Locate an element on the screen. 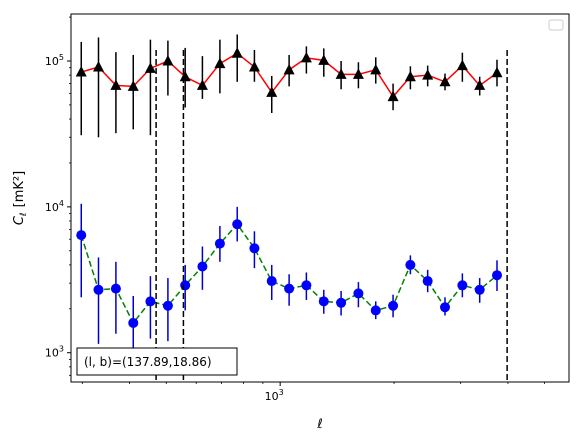  x-axis-label: ℓ is located at coordinates (319, 424).